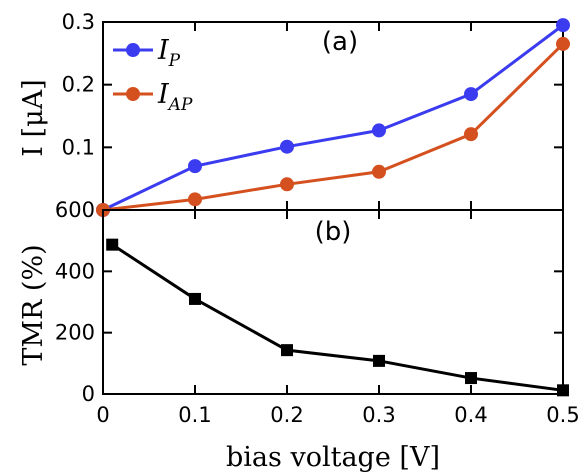  I want to click on legend-label: IAP, so click(175, 97).